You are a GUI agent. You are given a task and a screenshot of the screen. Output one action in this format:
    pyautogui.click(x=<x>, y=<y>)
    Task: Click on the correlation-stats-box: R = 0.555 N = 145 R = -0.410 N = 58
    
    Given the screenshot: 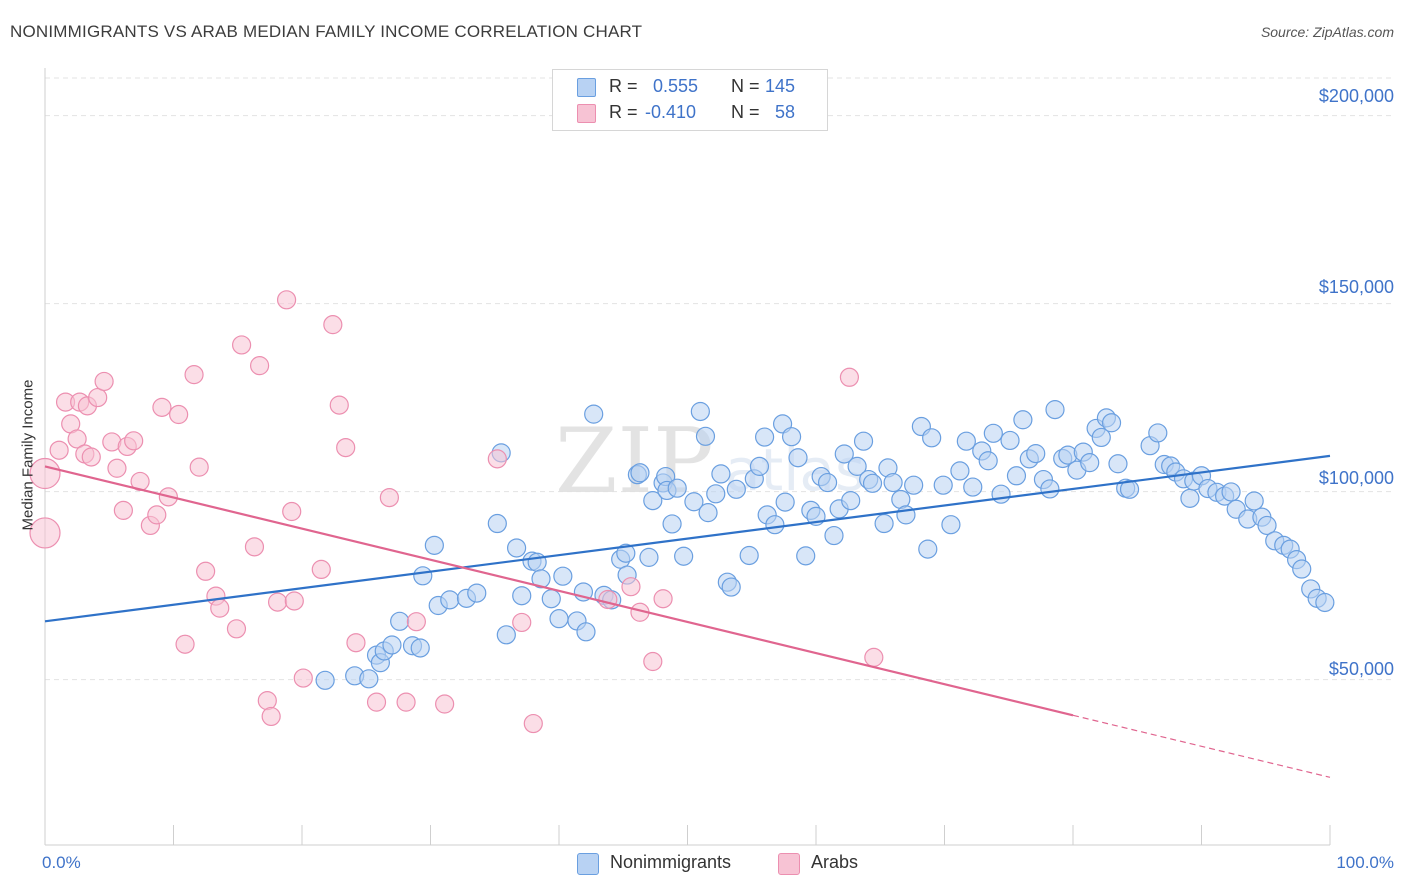 What is the action you would take?
    pyautogui.click(x=690, y=100)
    